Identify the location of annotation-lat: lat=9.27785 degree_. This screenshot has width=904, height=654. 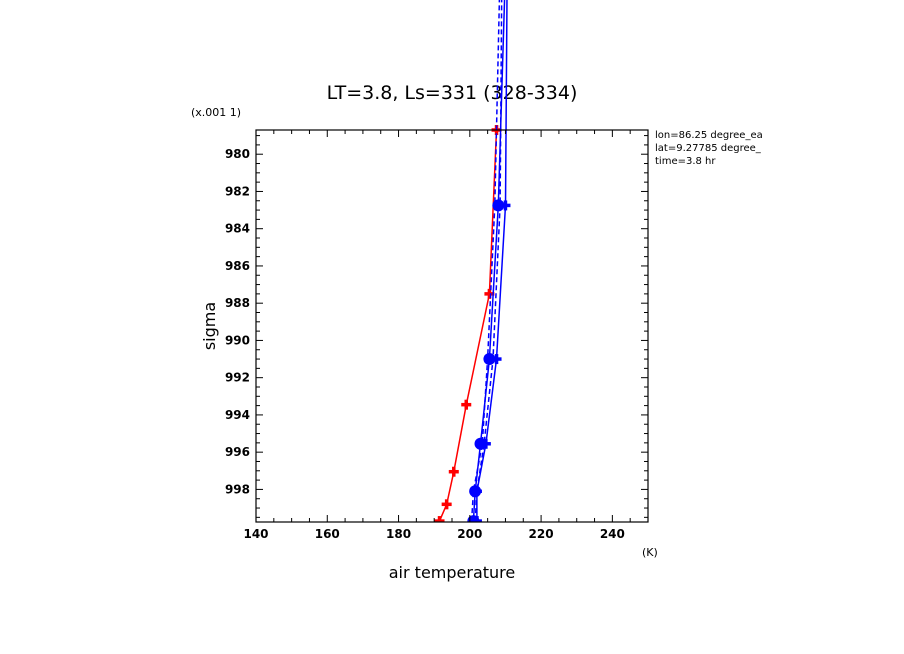
(708, 148).